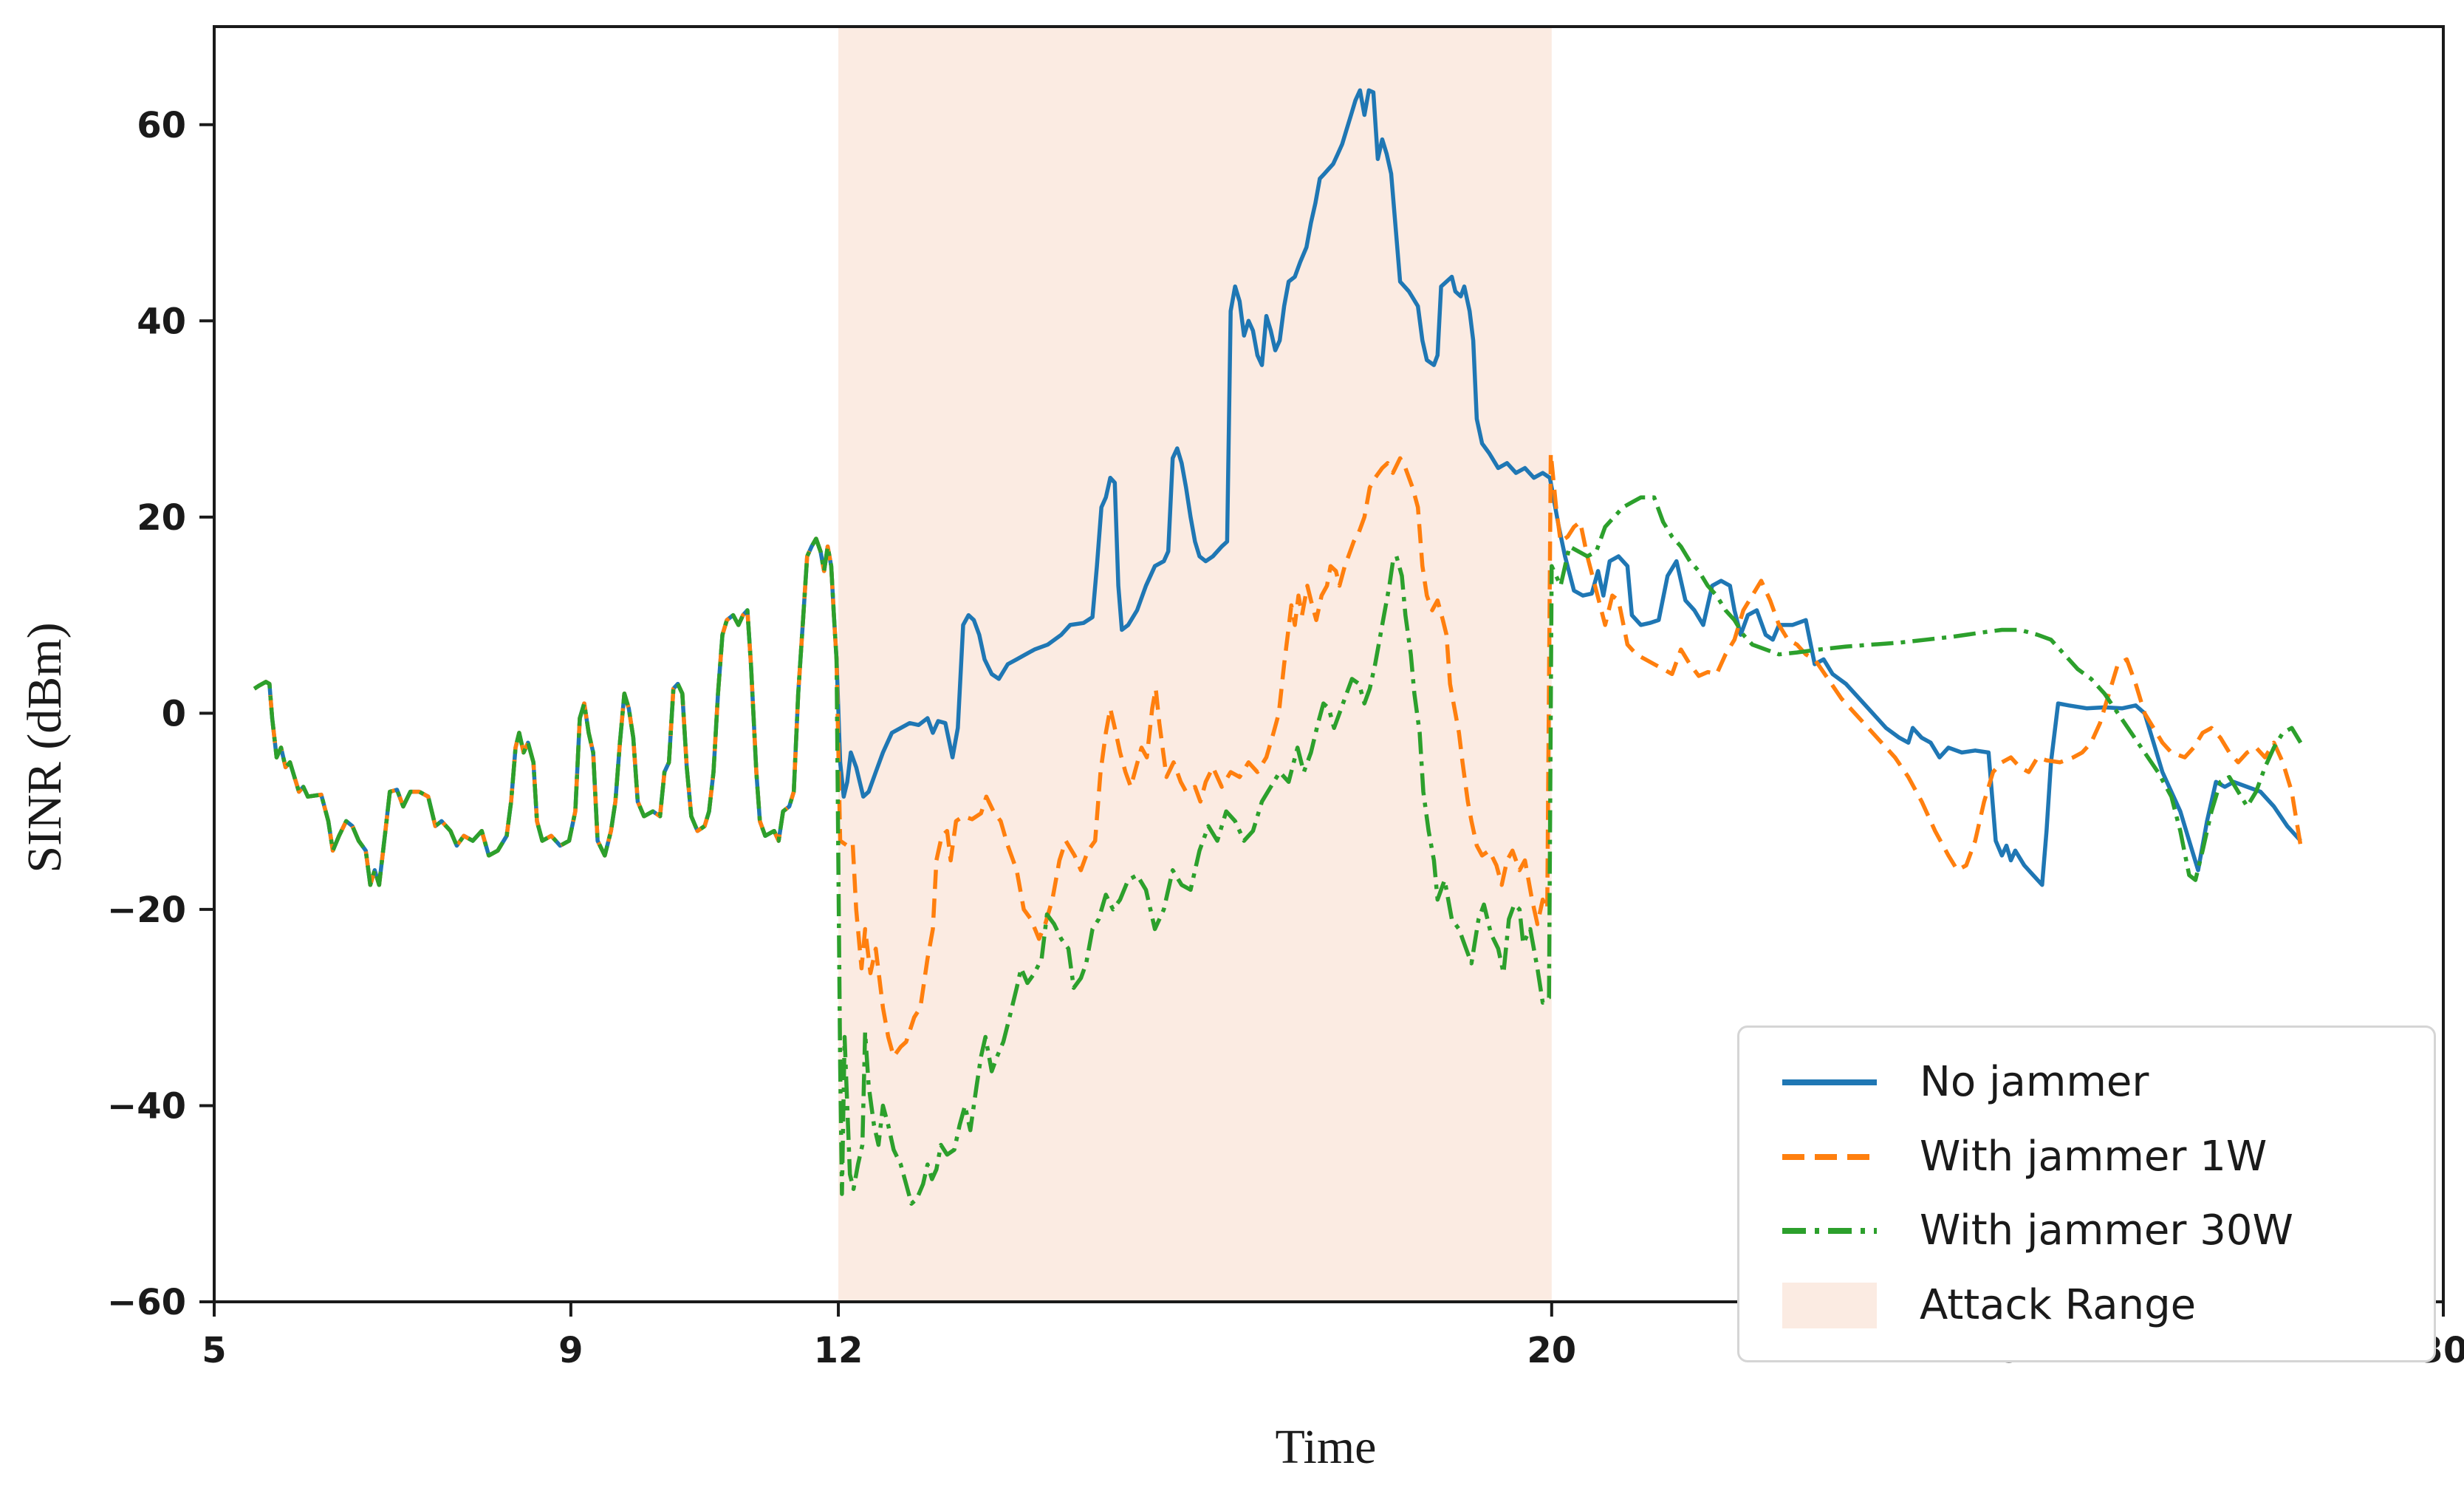  Describe the element at coordinates (146, 1302) in the screenshot. I see `y-tick-label: −60` at that location.